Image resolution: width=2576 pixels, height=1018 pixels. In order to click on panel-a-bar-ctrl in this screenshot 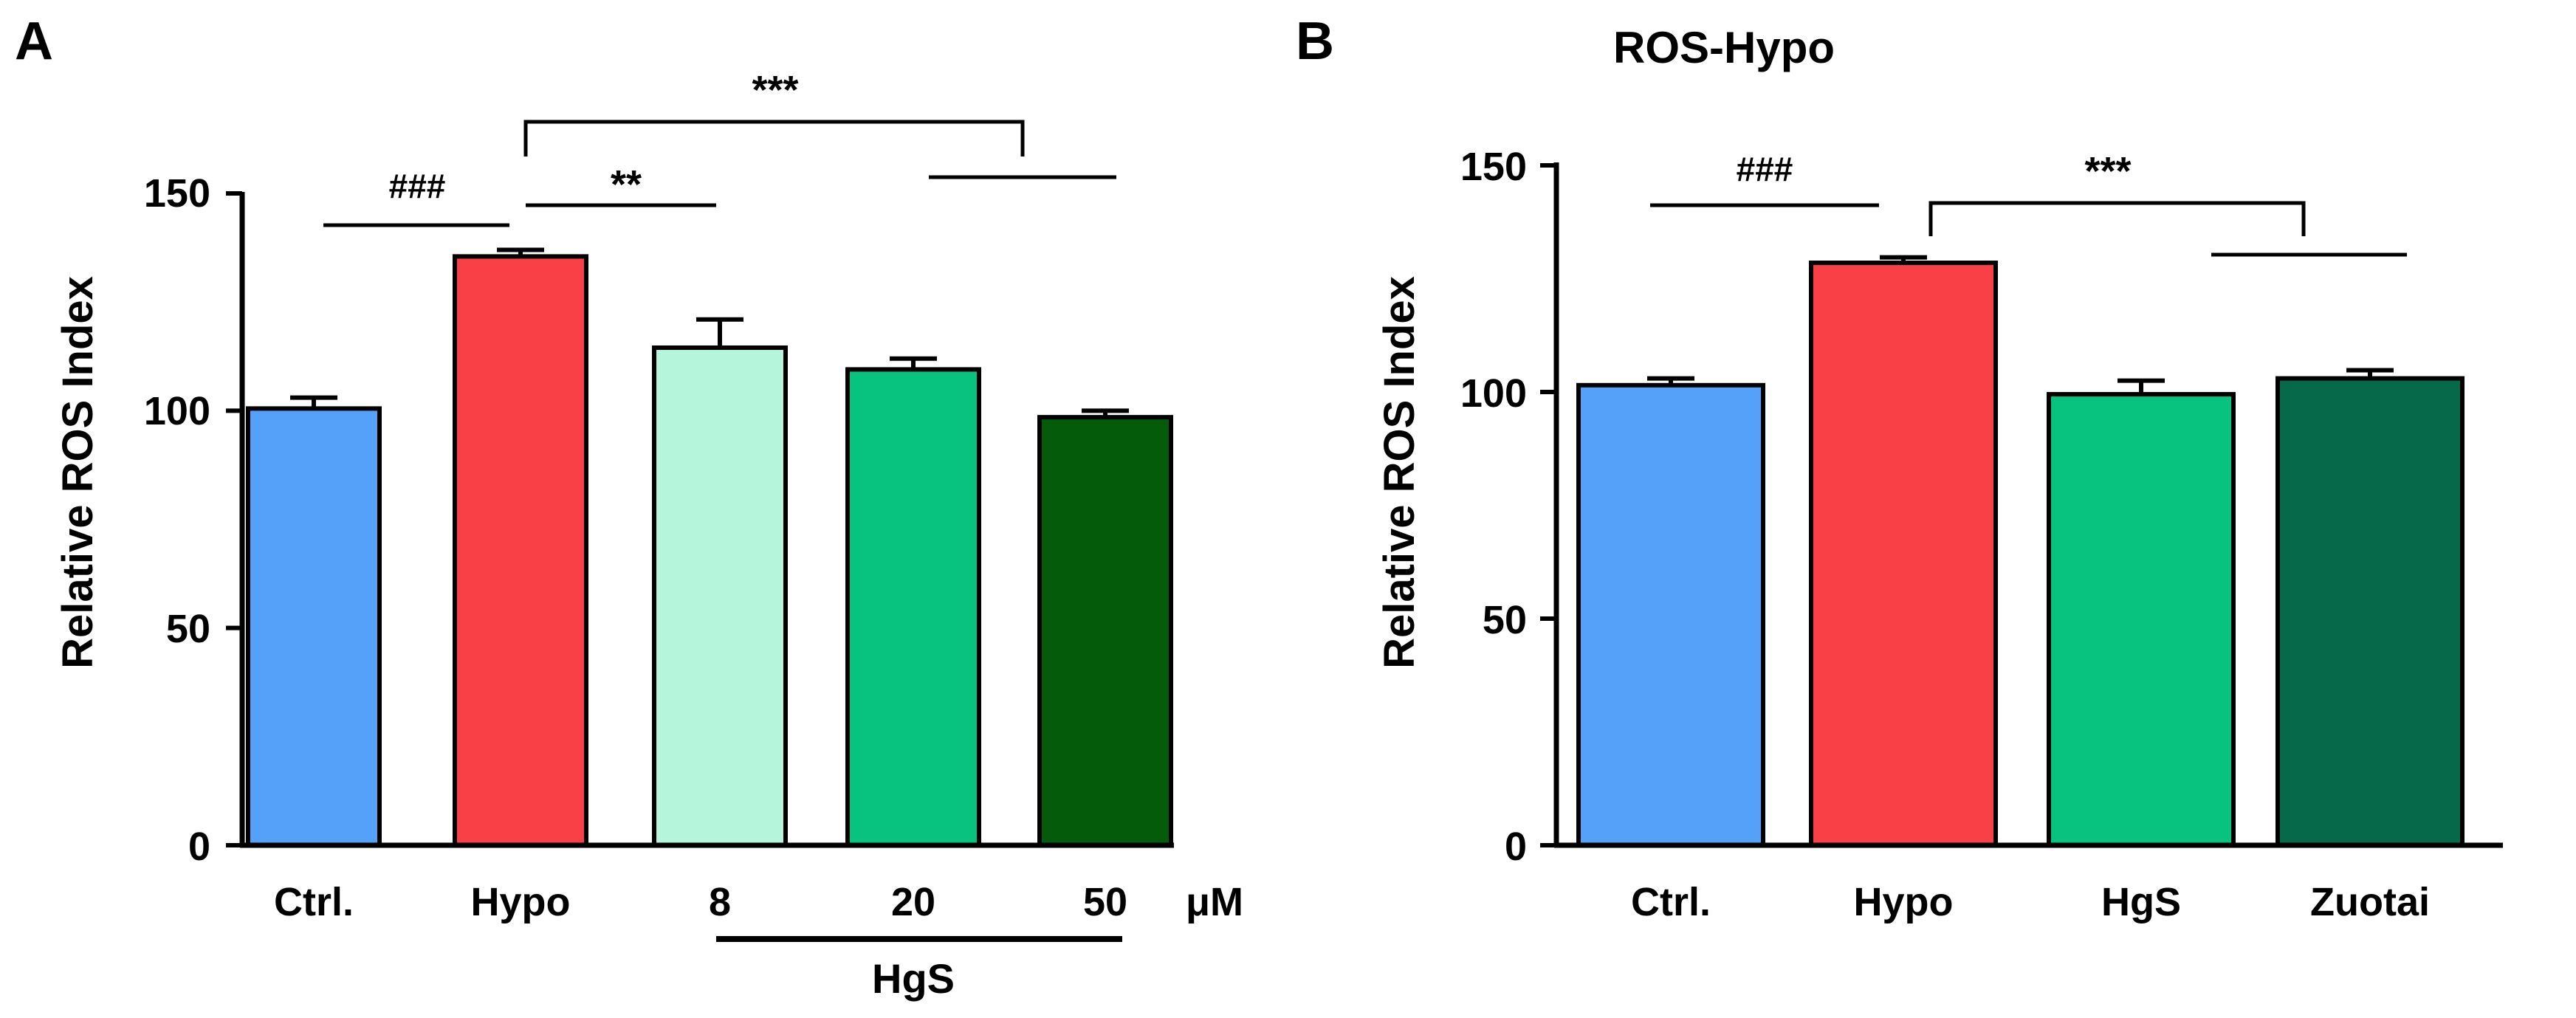, I will do `click(314, 626)`.